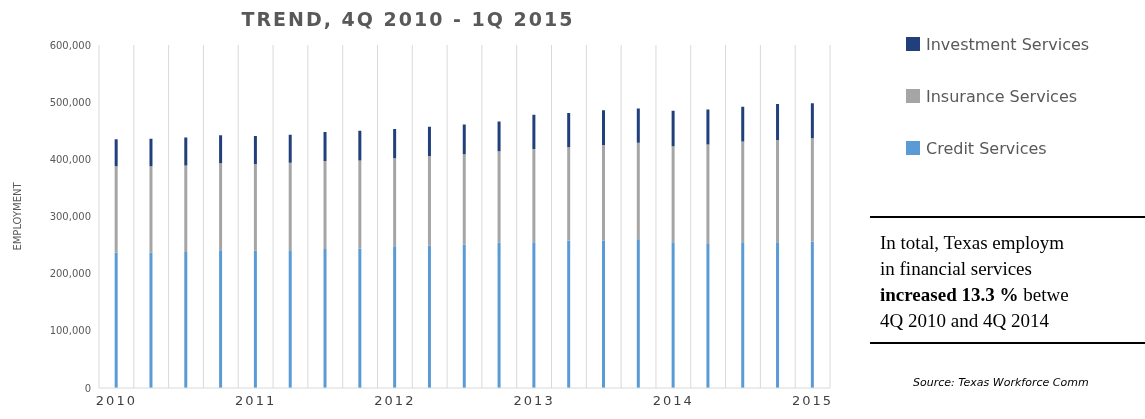 This screenshot has height=419, width=1145. What do you see at coordinates (70, 159) in the screenshot?
I see `y-tick-label: 400,000` at bounding box center [70, 159].